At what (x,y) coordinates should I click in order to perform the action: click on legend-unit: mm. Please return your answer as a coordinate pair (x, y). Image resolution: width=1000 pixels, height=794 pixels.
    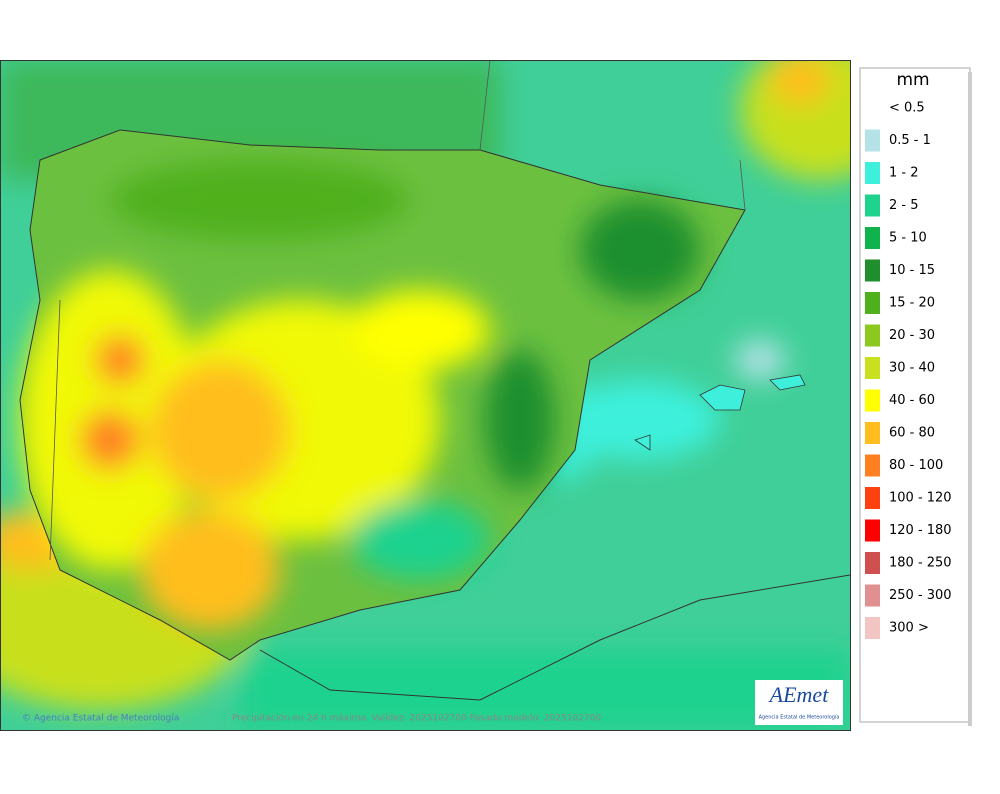
    Looking at the image, I should click on (912, 80).